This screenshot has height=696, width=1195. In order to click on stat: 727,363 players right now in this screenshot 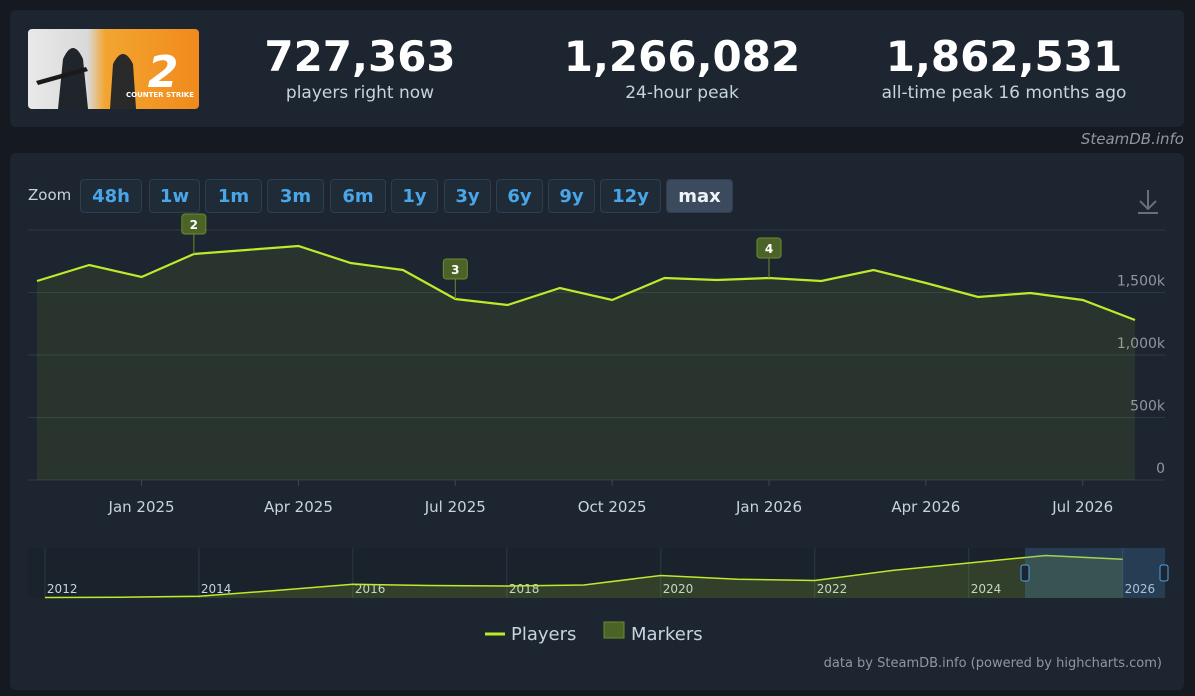, I will do `click(360, 68)`.